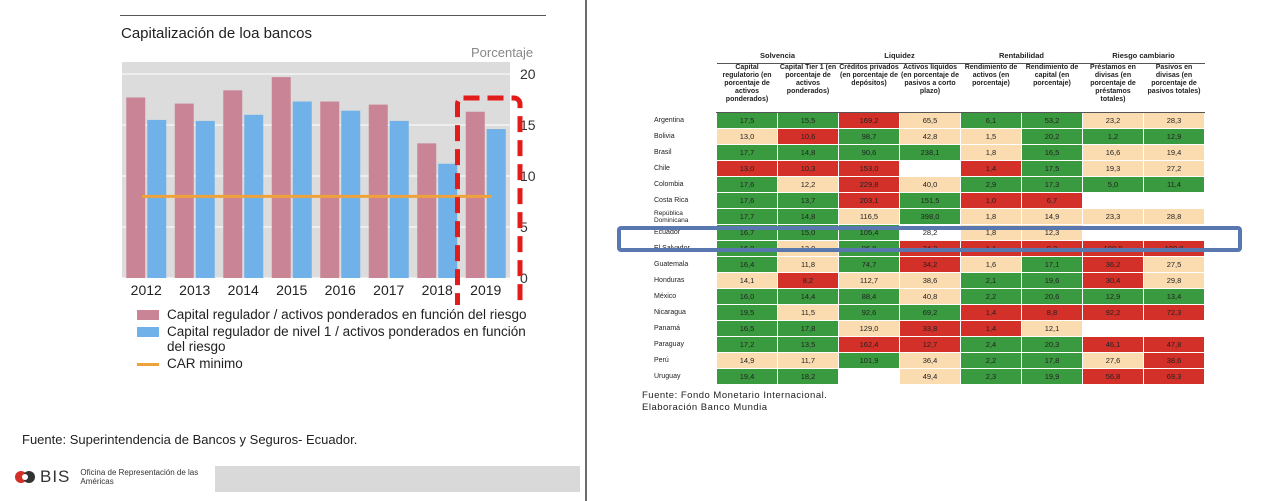  I want to click on table-row: Guatemala 16,4 11,8 74,7 34,2 1,6 17,1 36,2 27,5, so click(926, 264).